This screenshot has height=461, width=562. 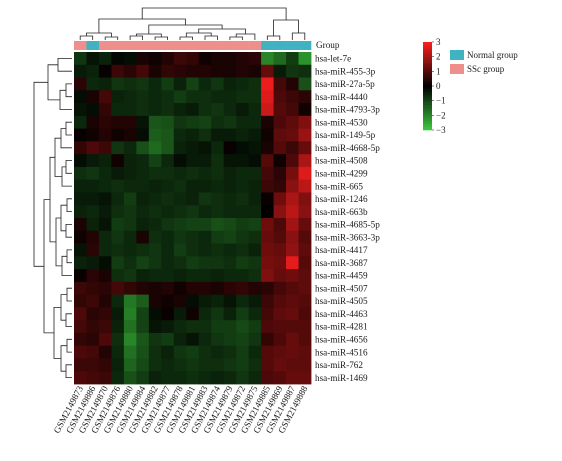 What do you see at coordinates (486, 69) in the screenshot?
I see `group-legend-label: SSc group` at bounding box center [486, 69].